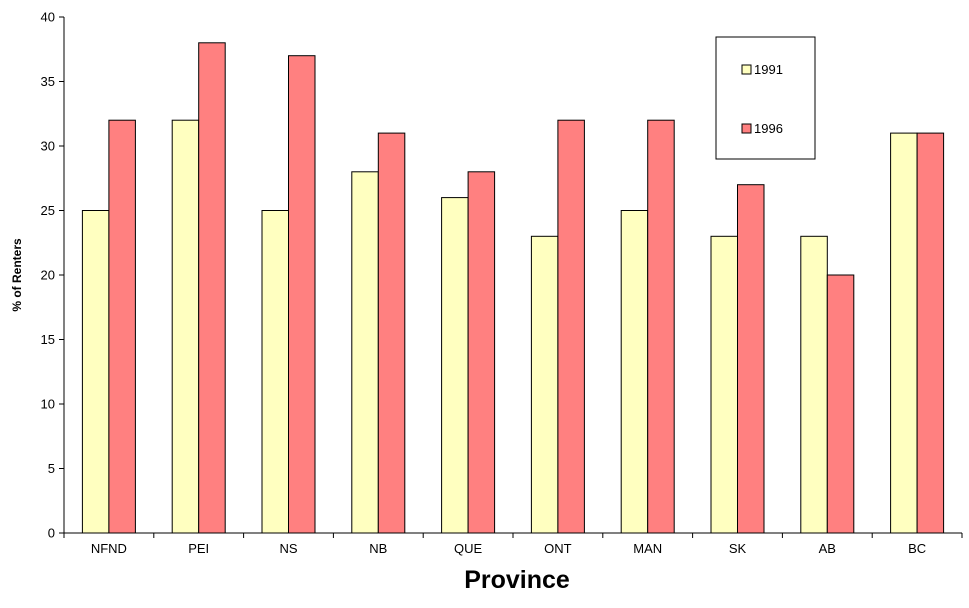  What do you see at coordinates (288, 548) in the screenshot?
I see `x-category-label: NS` at bounding box center [288, 548].